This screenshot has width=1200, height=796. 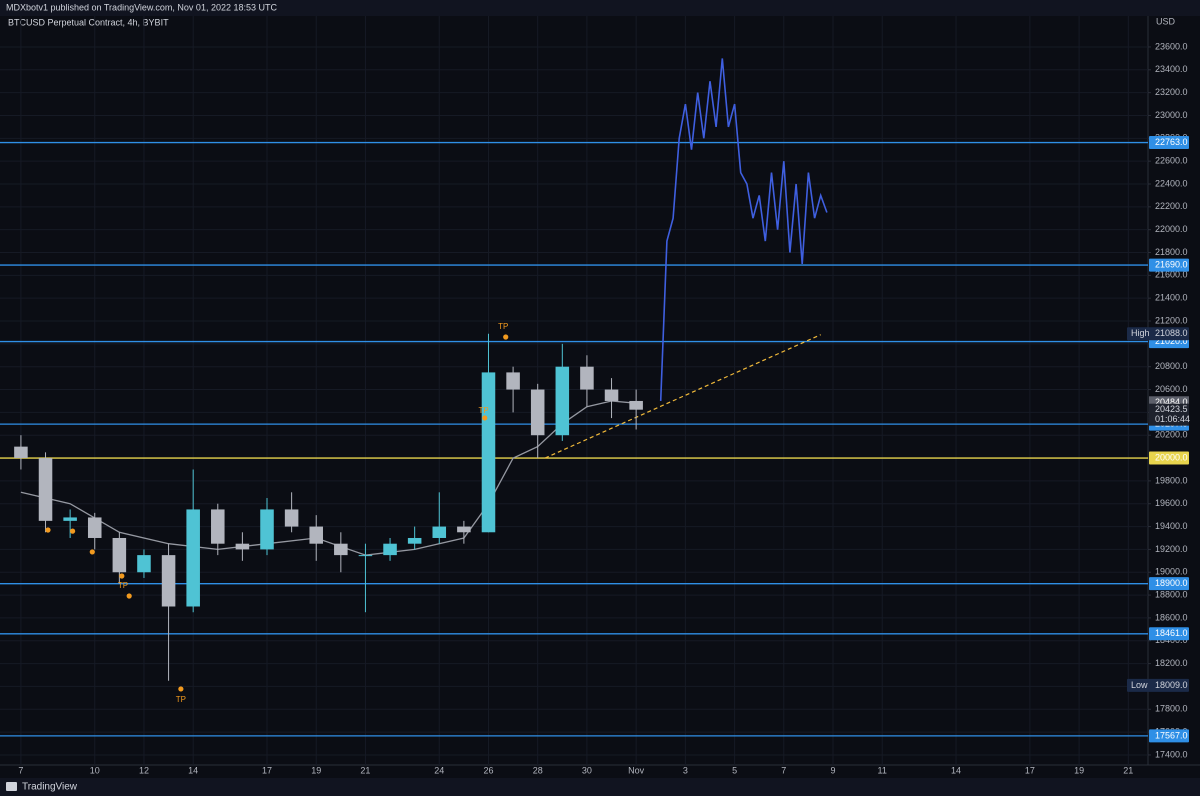 What do you see at coordinates (1171, 402) in the screenshot?
I see `last-price-label: 20484.0` at bounding box center [1171, 402].